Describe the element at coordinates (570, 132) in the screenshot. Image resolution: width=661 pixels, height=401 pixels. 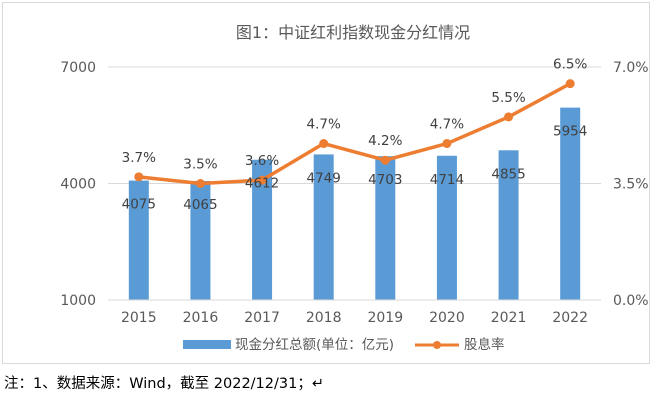
I see `bar-value-label: 5954` at that location.